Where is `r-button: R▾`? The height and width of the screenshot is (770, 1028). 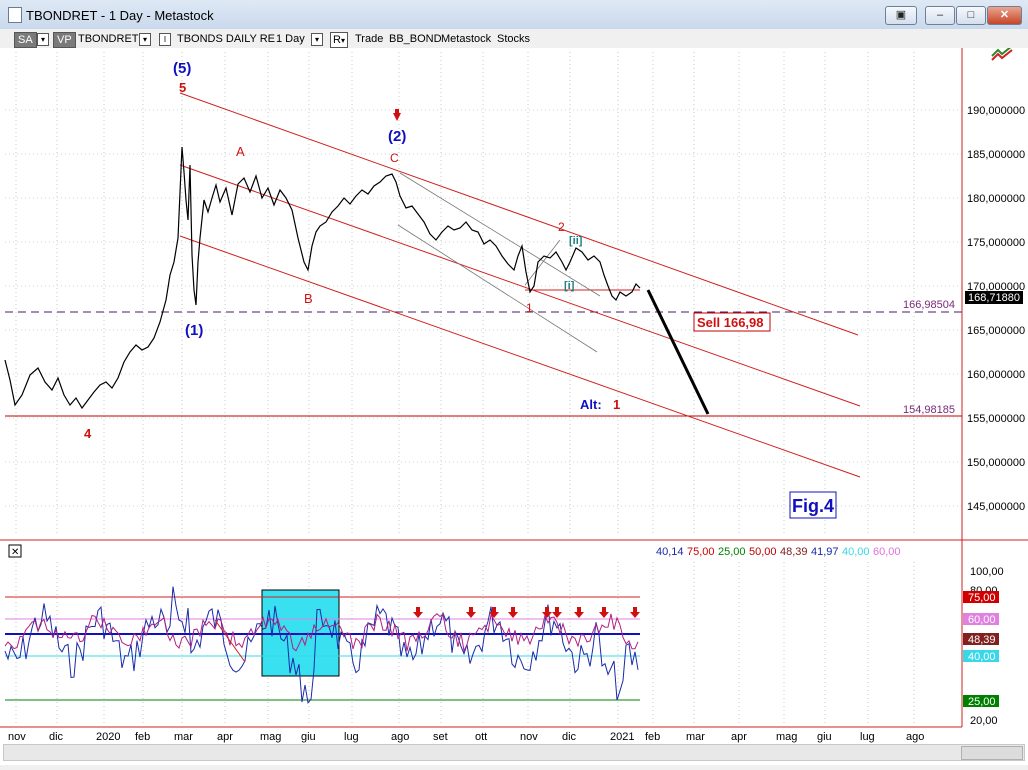
r-button: R▾ is located at coordinates (339, 40).